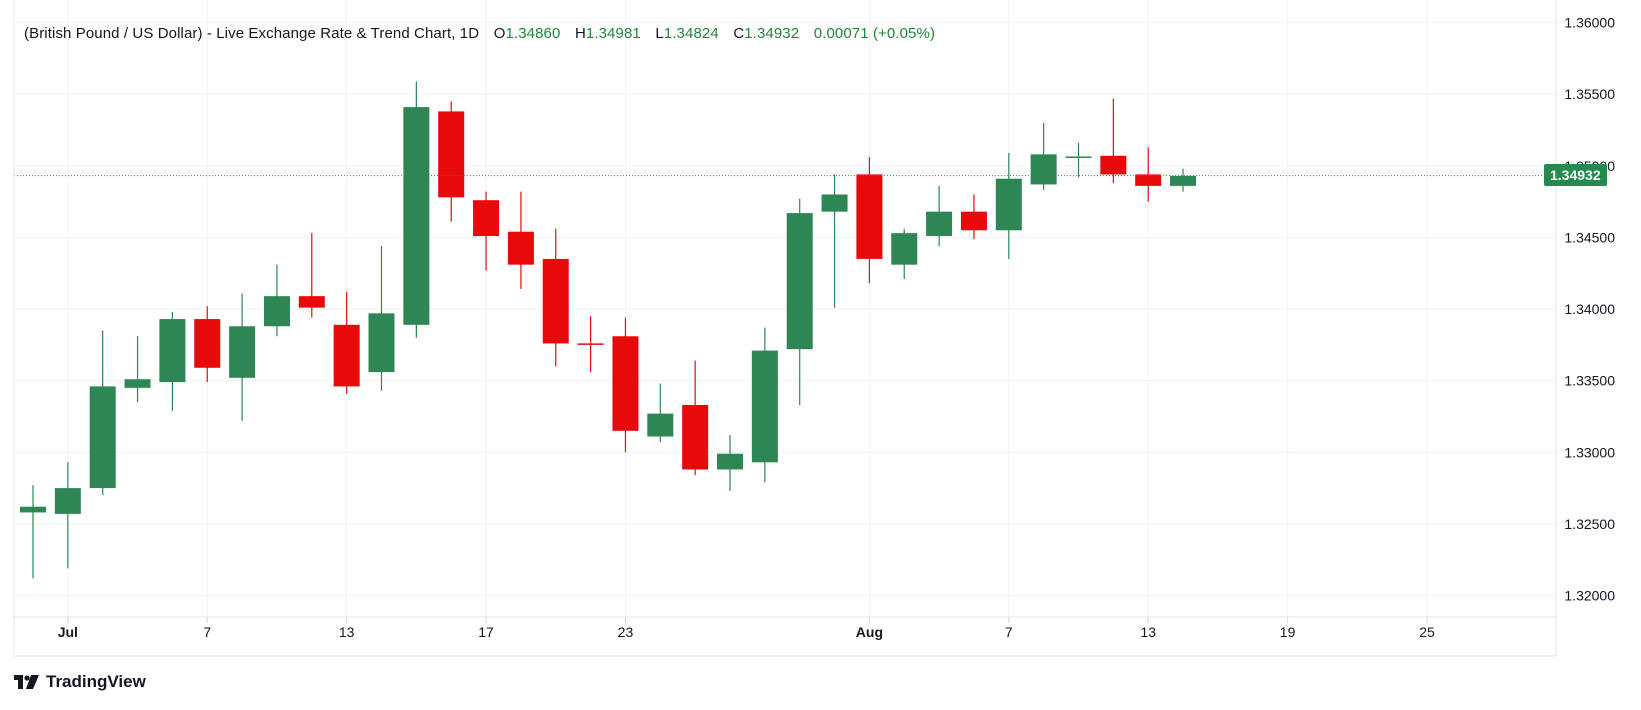 This screenshot has height=710, width=1641. I want to click on x-tick-label: 25, so click(1427, 632).